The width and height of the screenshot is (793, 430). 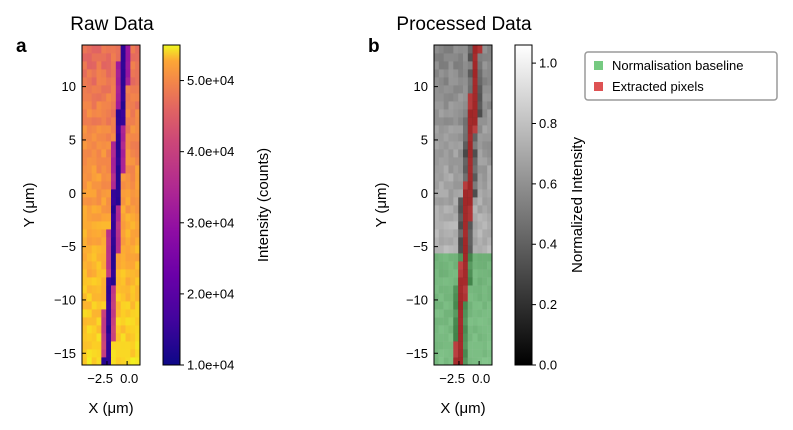 I want to click on processed-data-colorbar, so click(x=523, y=205).